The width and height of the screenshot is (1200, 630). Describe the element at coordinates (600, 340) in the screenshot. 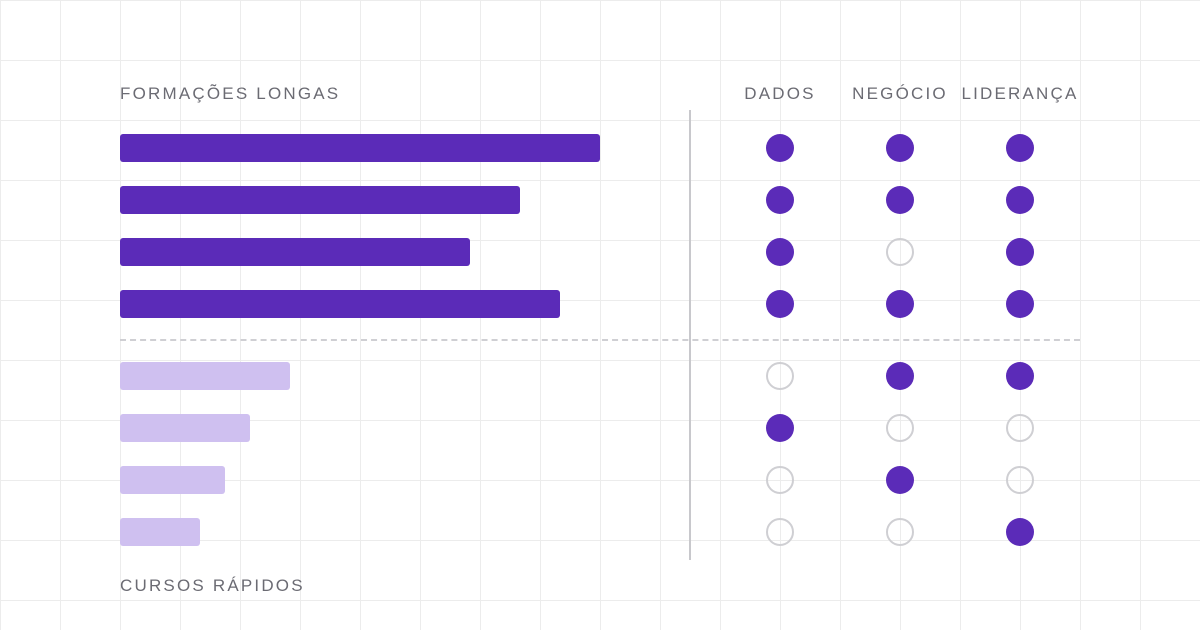

I see `group-separator` at that location.